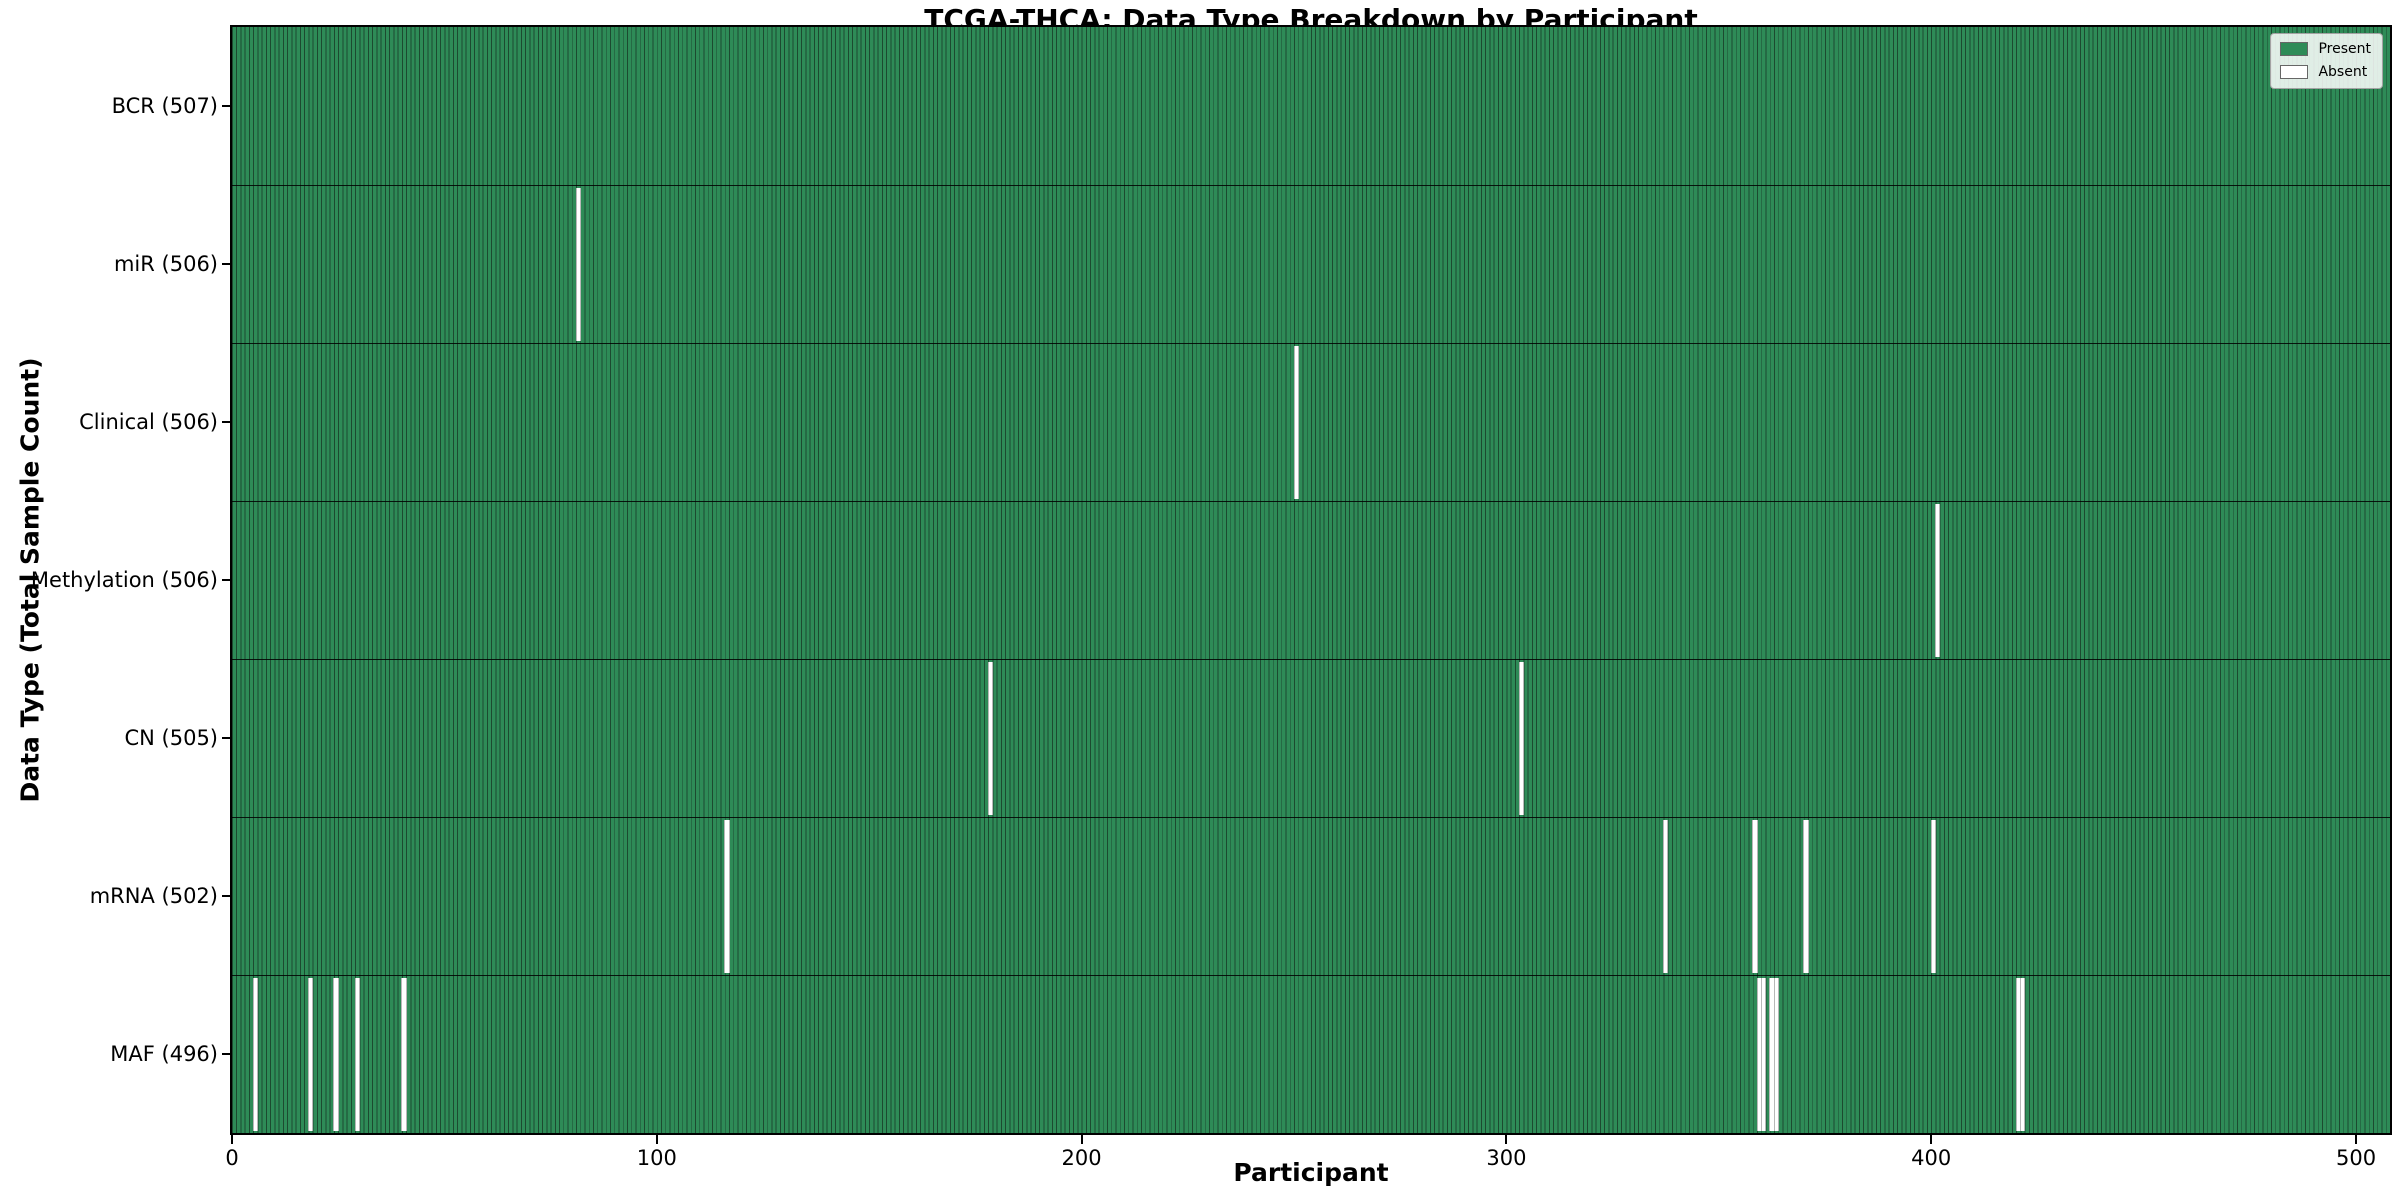  What do you see at coordinates (2294, 49) in the screenshot?
I see `present-swatch-icon` at bounding box center [2294, 49].